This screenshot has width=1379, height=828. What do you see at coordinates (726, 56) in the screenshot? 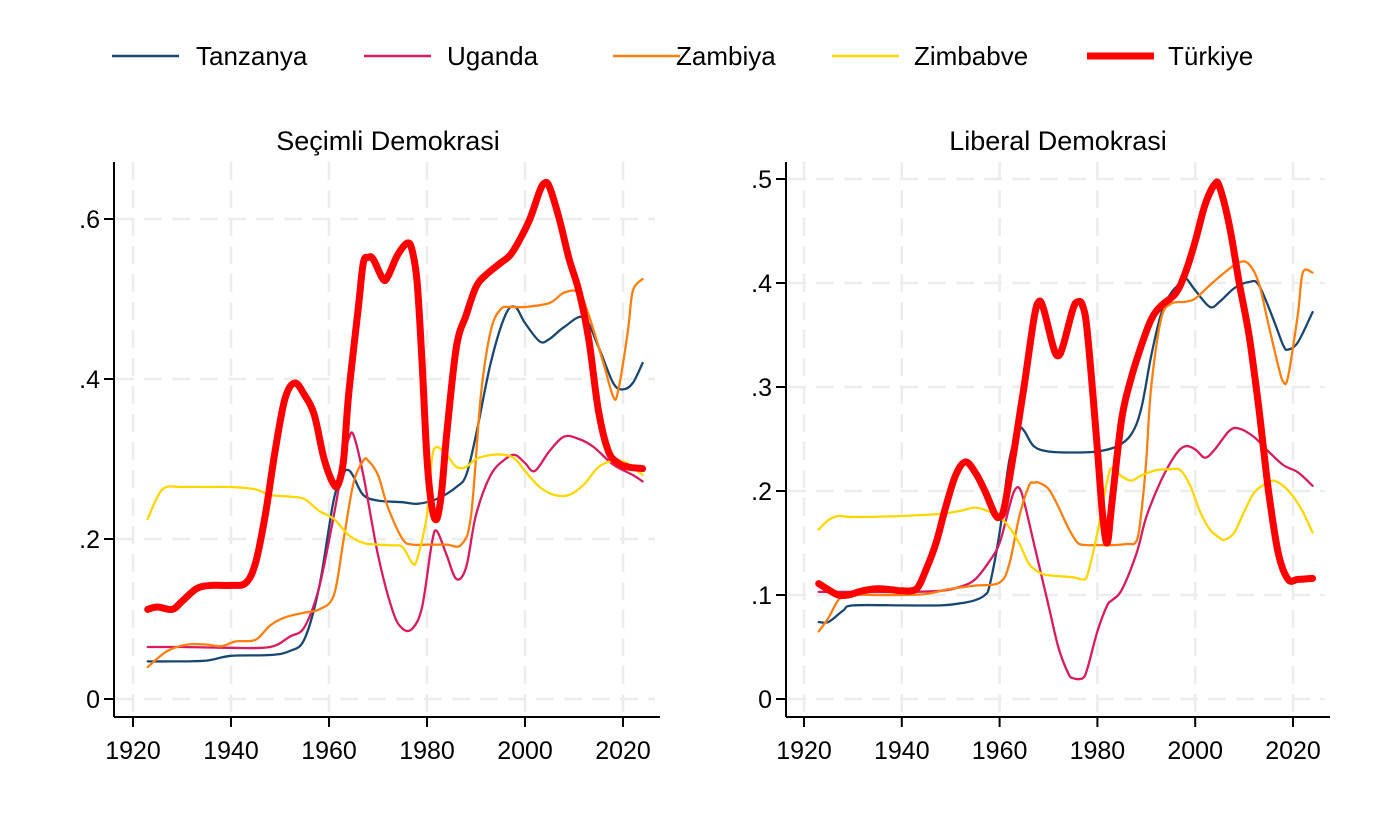
I see `legend-label: Zambiya` at bounding box center [726, 56].